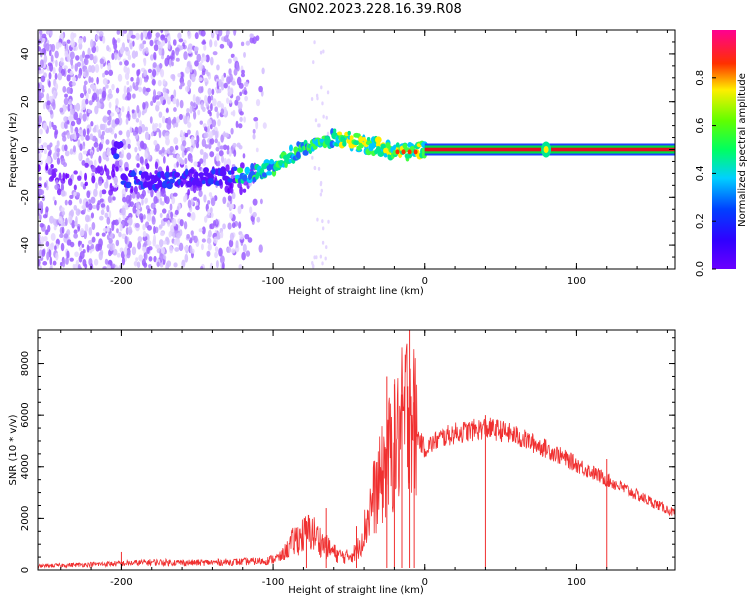 The height and width of the screenshot is (600, 750). Describe the element at coordinates (121, 582) in the screenshot. I see `snr-x-tick-label: -200` at that location.